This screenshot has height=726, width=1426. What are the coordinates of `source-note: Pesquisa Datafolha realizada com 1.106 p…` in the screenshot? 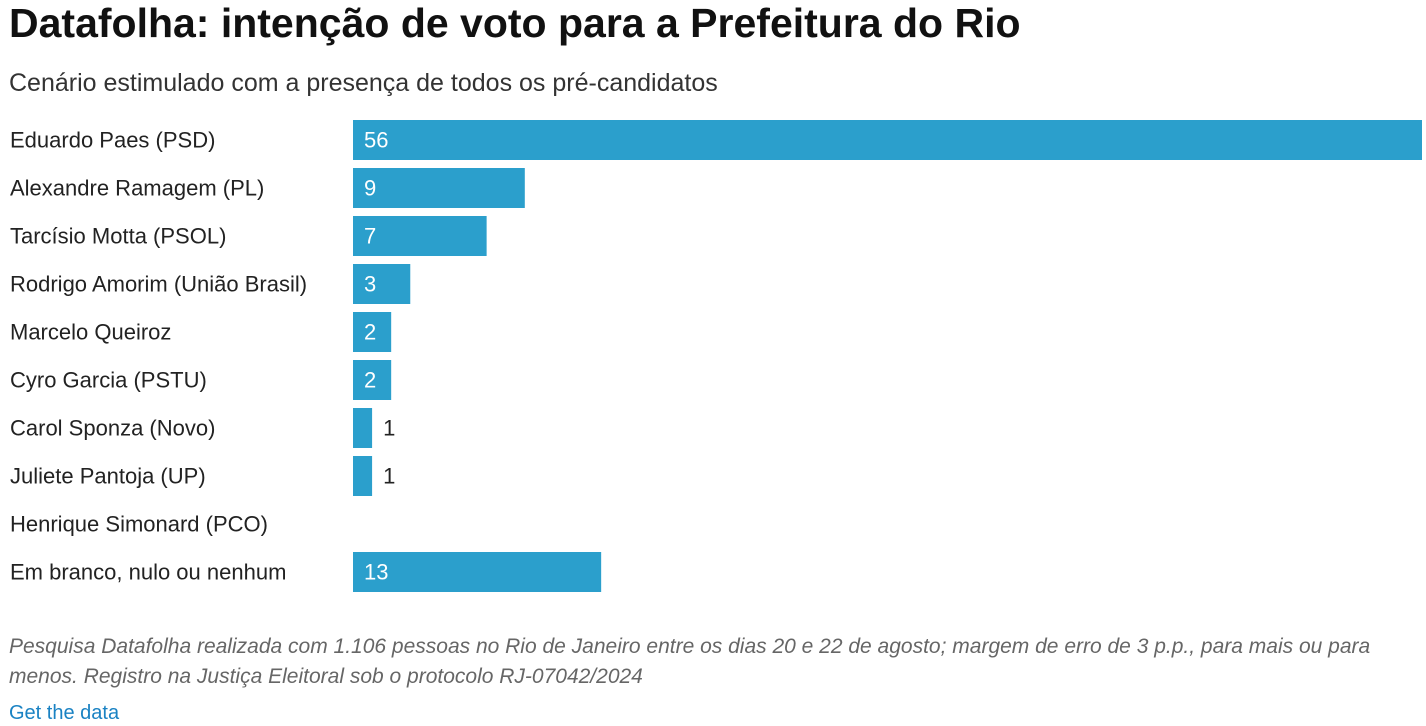 It's located at (690, 661).